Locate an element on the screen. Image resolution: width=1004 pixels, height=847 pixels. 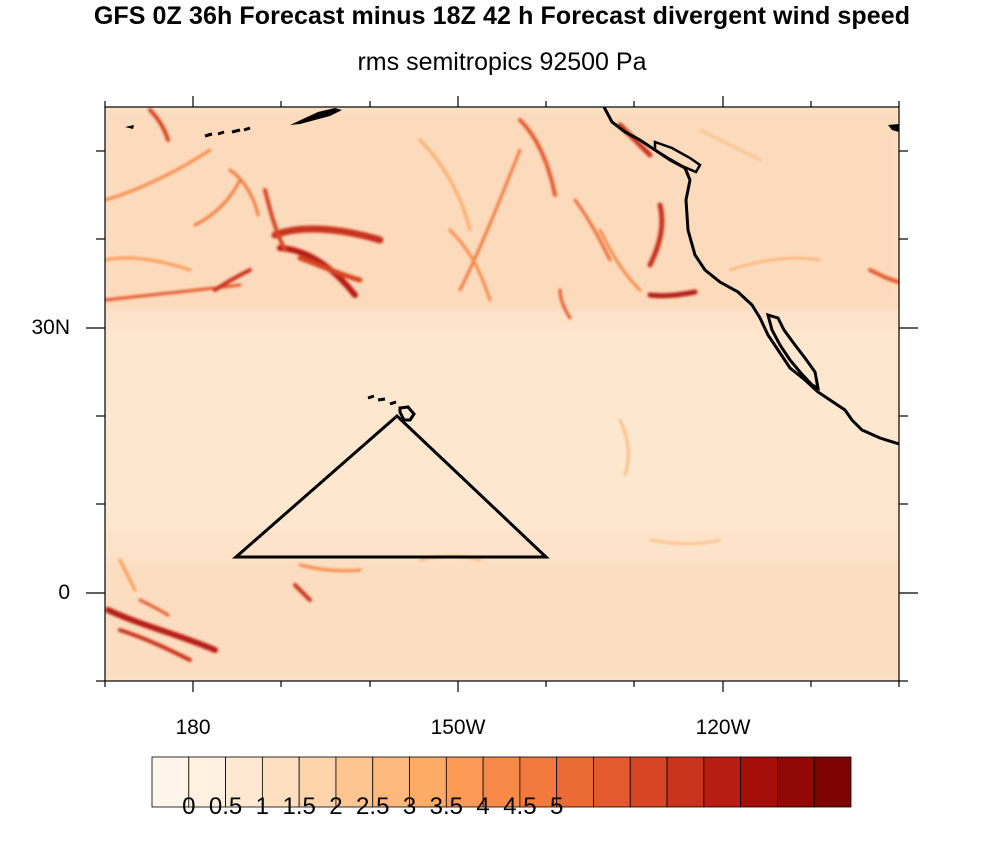
hawaii-islands is located at coordinates (391, 408).